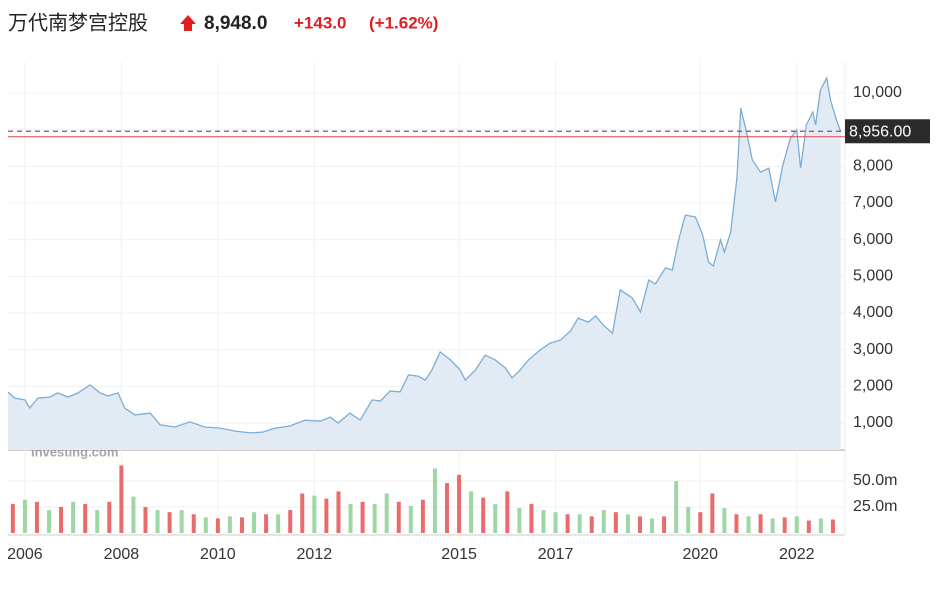 The width and height of the screenshot is (937, 602). Describe the element at coordinates (797, 554) in the screenshot. I see `x-tick-label: 2022` at that location.